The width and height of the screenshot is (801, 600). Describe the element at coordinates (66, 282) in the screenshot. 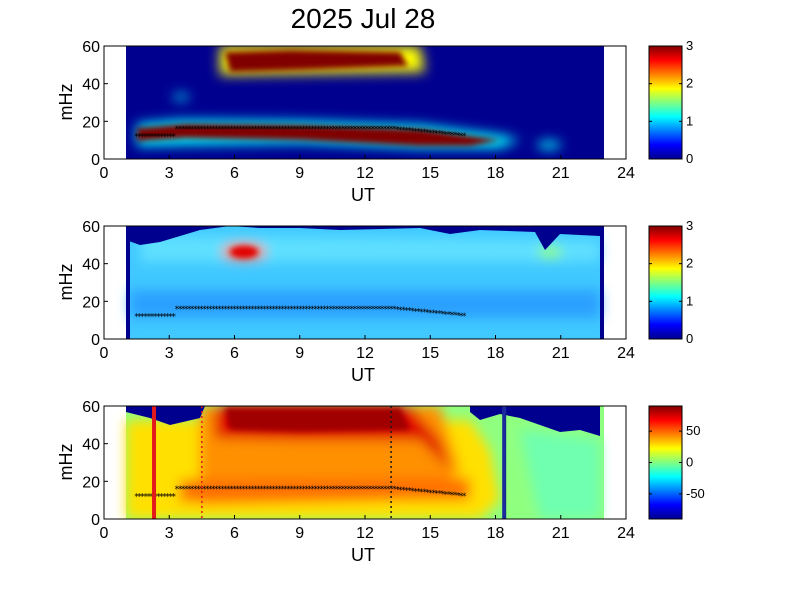

I see `y-axis-label-middle: mHz` at that location.